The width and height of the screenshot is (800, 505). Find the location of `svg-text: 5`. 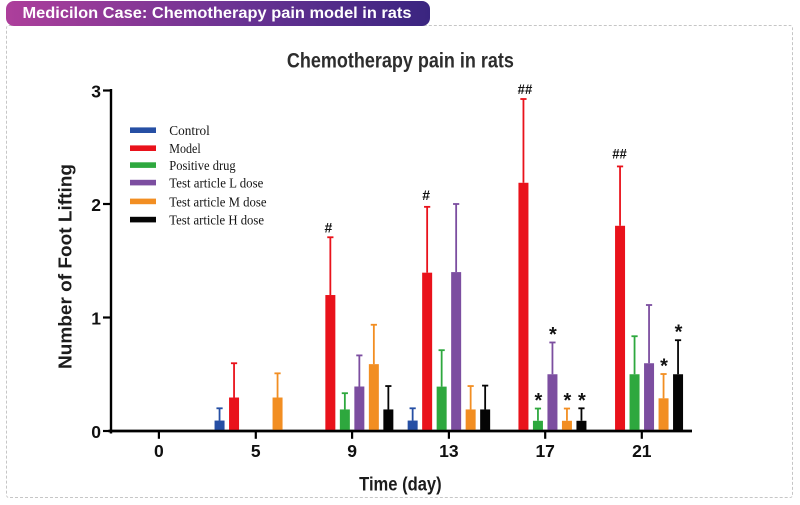

svg-text: 5 is located at coordinates (256, 451).